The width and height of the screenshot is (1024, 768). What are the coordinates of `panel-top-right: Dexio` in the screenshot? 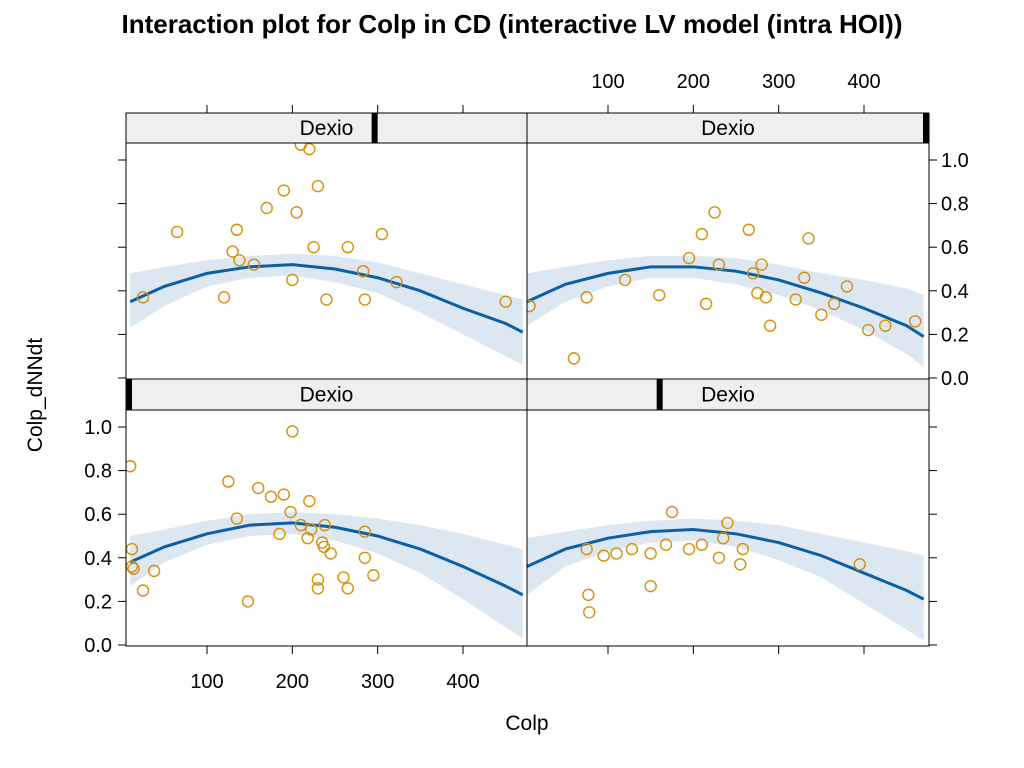 It's located at (728, 246).